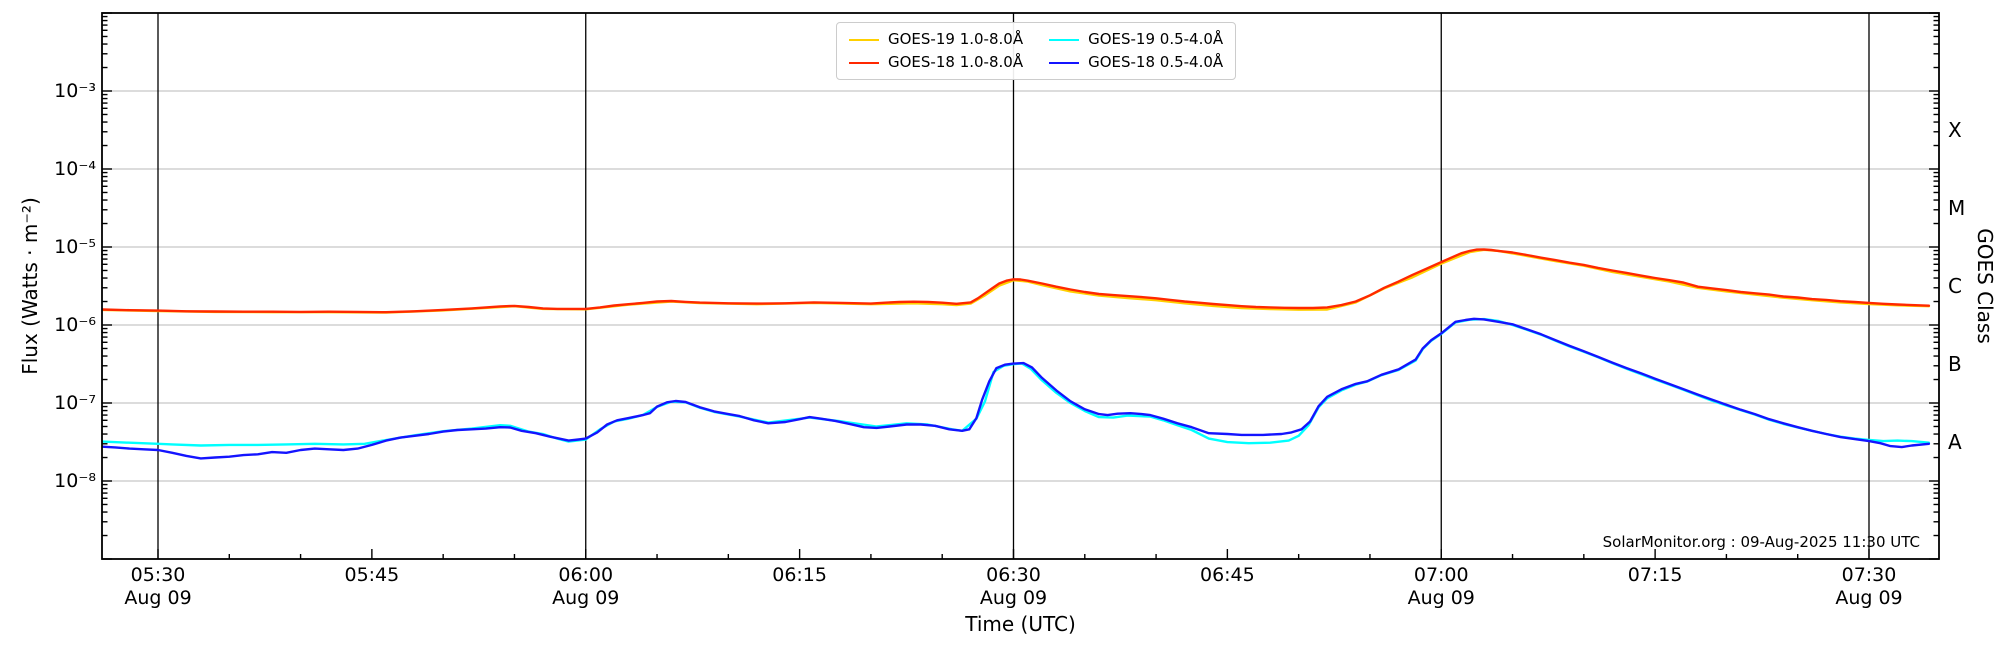  Describe the element at coordinates (1156, 39) in the screenshot. I see `legend-label: GOES-19 0.5-4.0Å` at that location.